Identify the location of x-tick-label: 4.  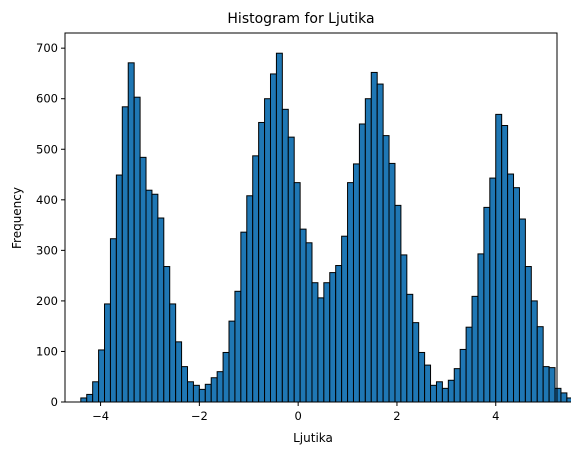
(495, 416).